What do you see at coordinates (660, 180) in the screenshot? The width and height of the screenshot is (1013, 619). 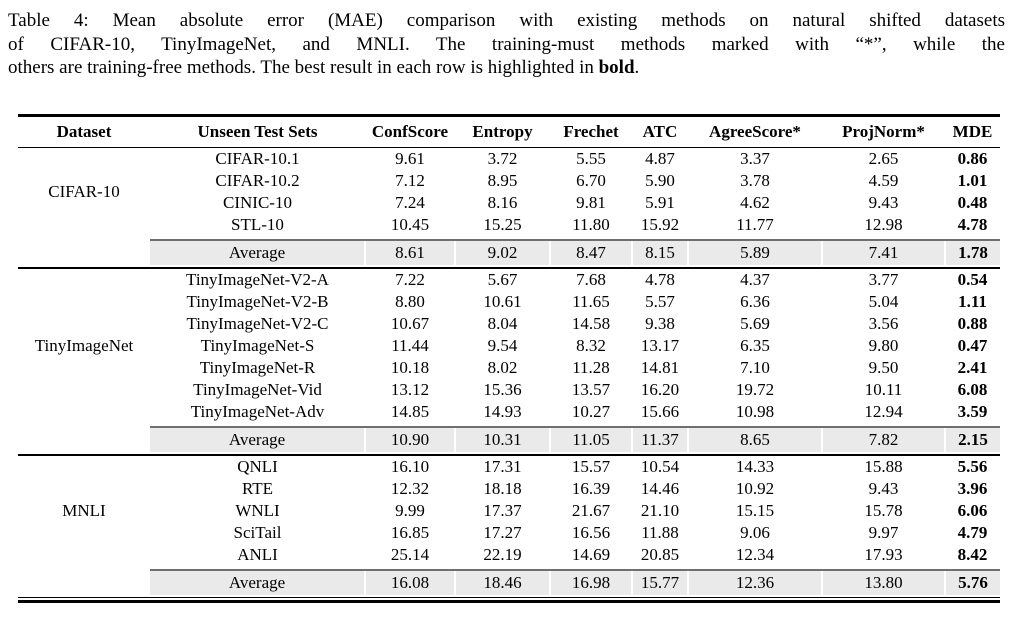 I see `value-cell: 5.90` at bounding box center [660, 180].